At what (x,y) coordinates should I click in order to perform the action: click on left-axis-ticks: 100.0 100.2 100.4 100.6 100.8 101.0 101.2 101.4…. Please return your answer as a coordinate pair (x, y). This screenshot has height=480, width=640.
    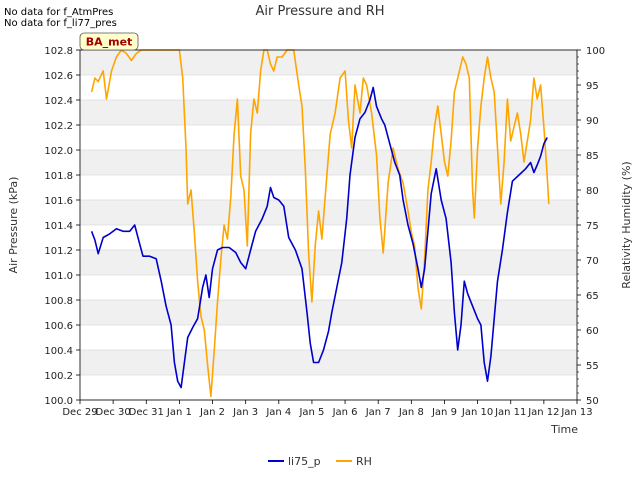
    Looking at the image, I should click on (62, 226).